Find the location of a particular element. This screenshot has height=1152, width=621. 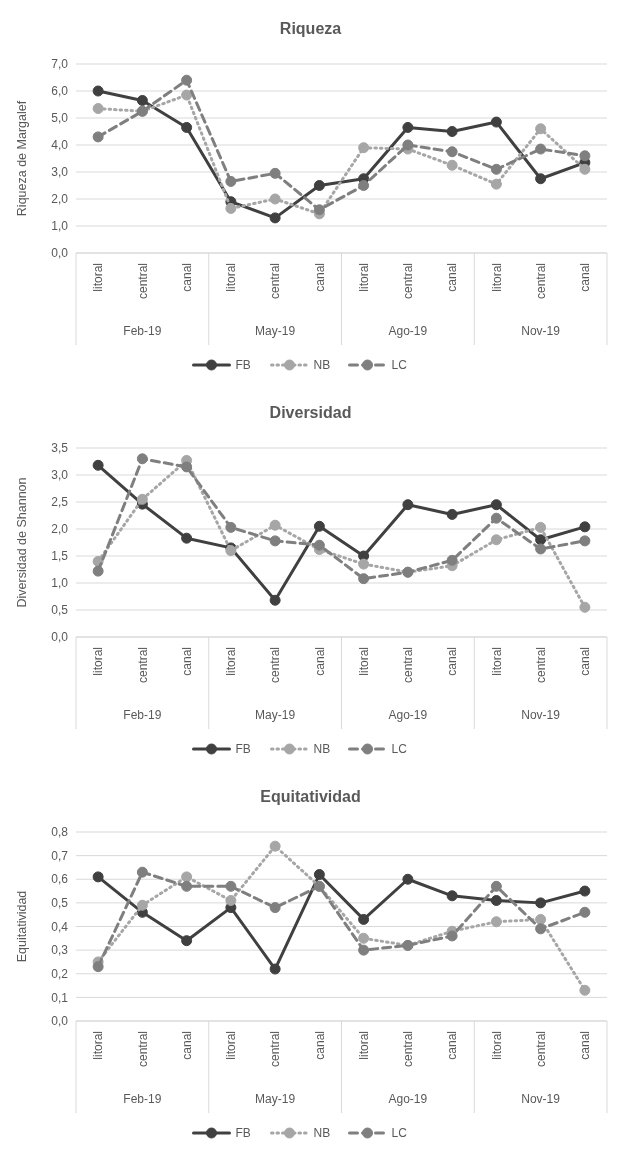

y-tick-label: 7,0 is located at coordinates (60, 64).